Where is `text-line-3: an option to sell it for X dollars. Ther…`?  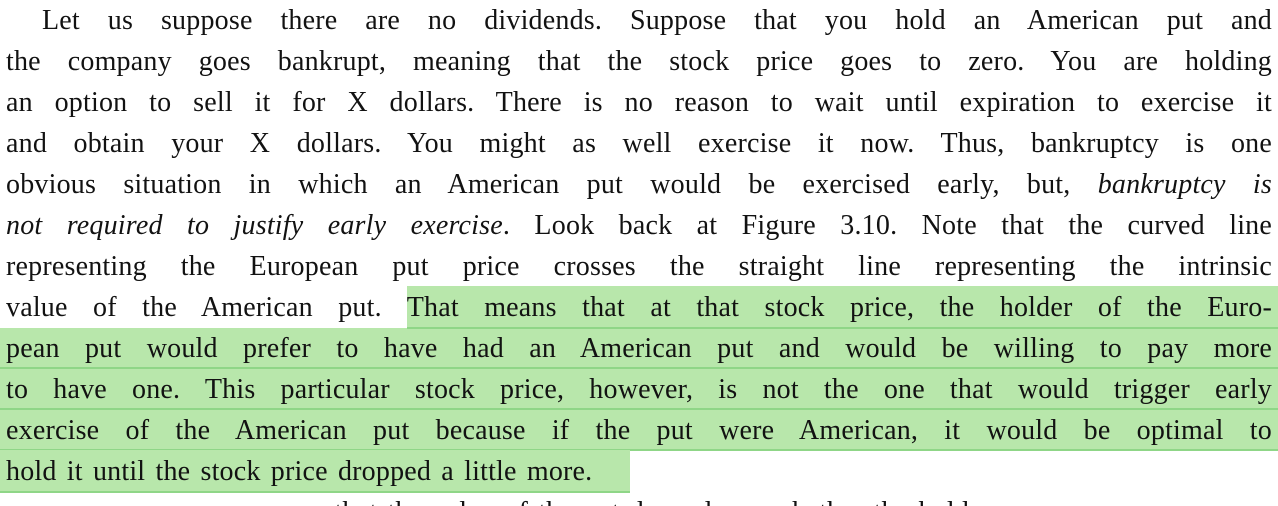
text-line-3: an option to sell it for X dollars. Ther… is located at coordinates (639, 102).